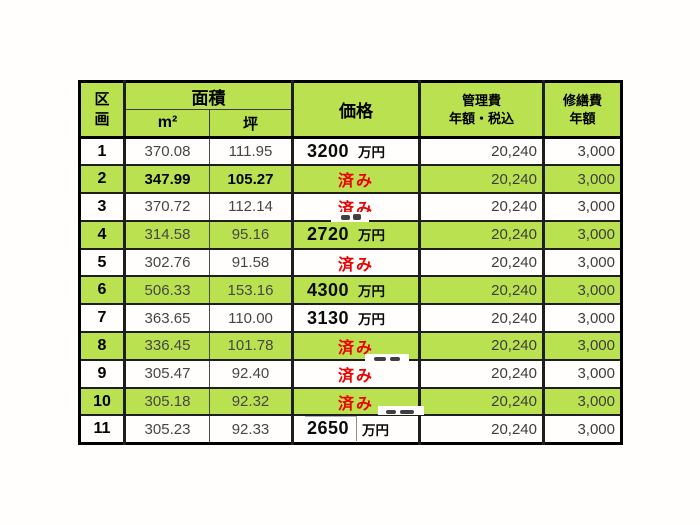 This screenshot has width=700, height=525. I want to click on area-sqm-value: 305.23, so click(166, 429).